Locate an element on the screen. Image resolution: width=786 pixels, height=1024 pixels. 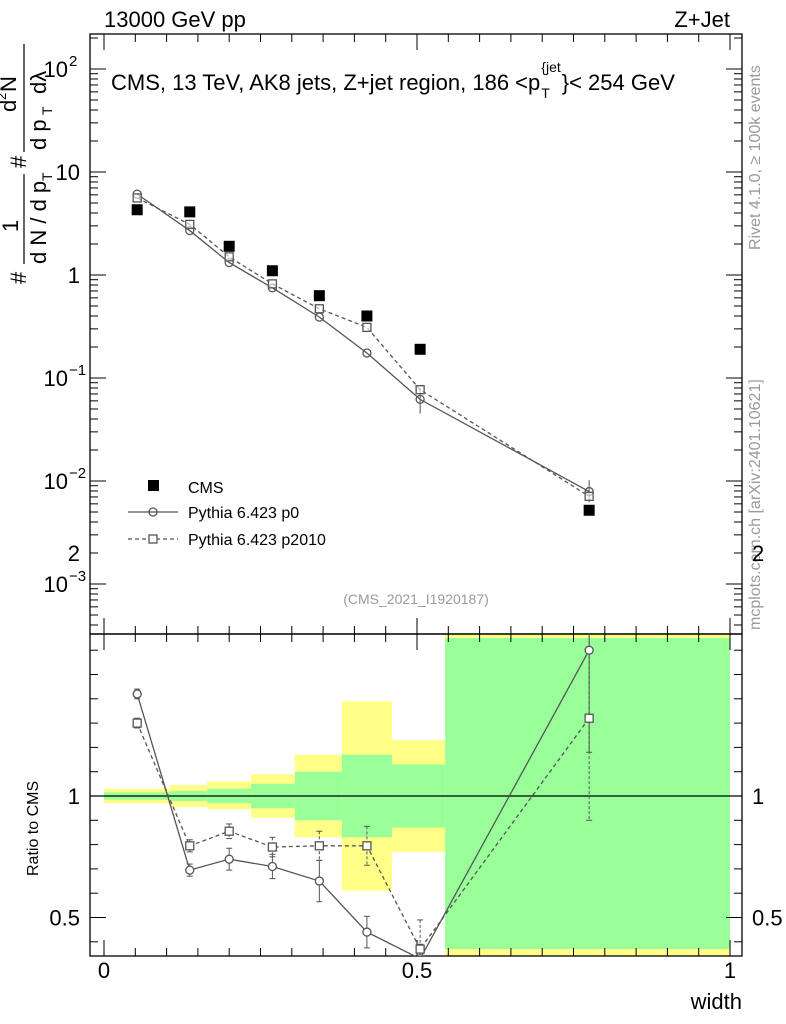
main-y-tick-label-0: 10 2 is located at coordinates (61, 67).